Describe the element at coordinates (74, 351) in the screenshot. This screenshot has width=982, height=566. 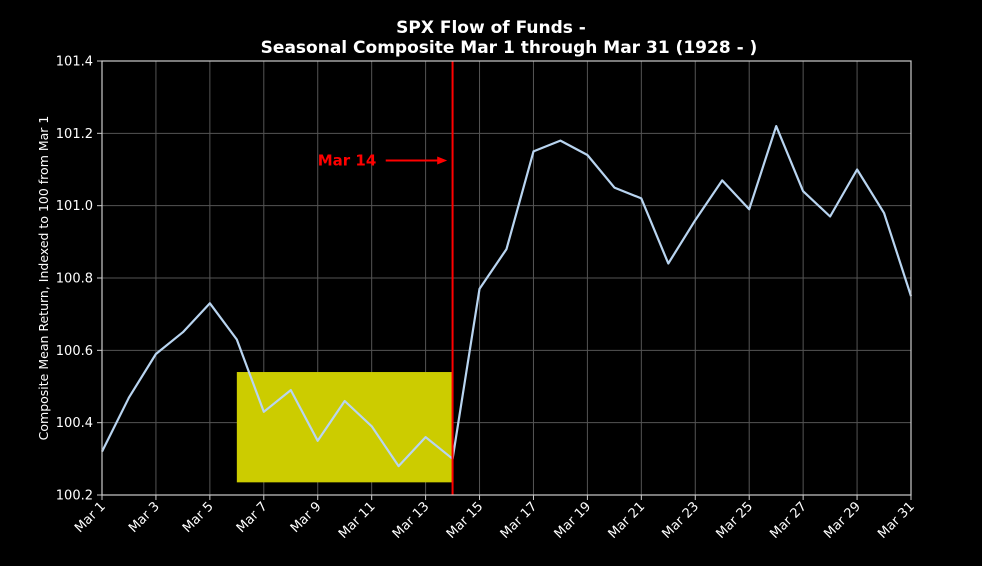
I see `y-tick-label: 100.6` at that location.